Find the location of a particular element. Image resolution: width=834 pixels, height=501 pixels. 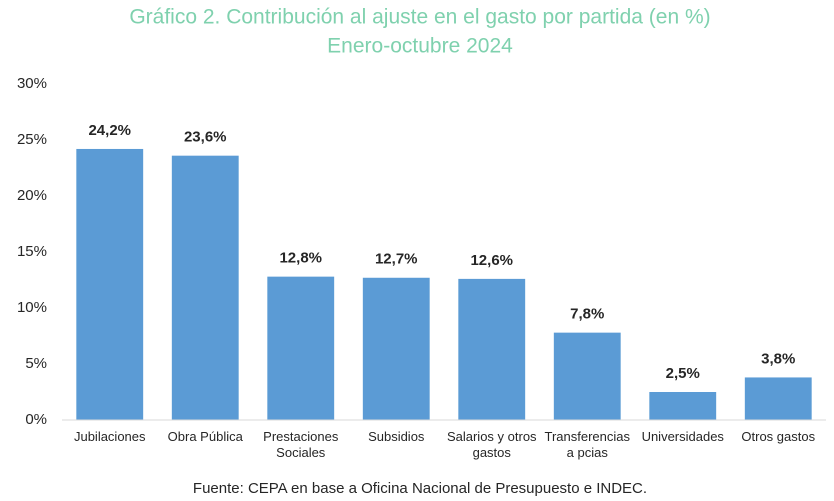

y-tick-label: 10% is located at coordinates (32, 307).